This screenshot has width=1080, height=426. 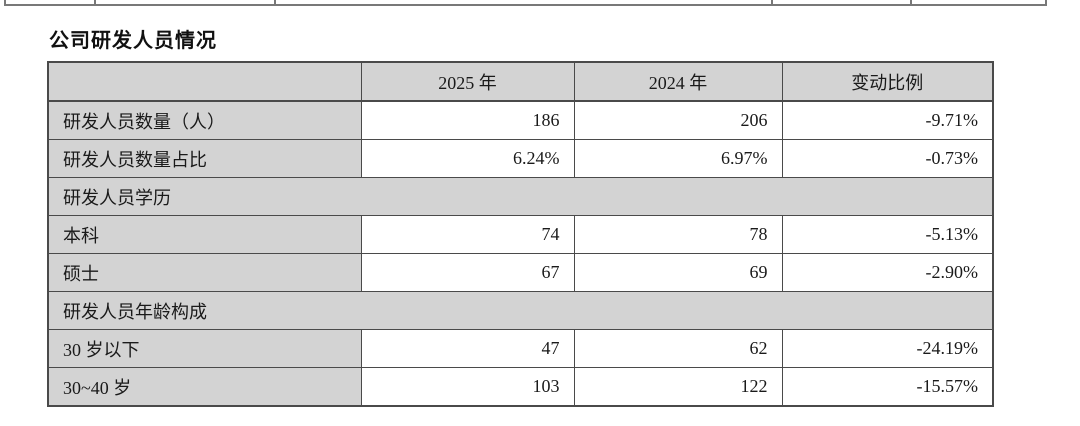 I want to click on header-cell-change: 变动比例, so click(x=887, y=81).